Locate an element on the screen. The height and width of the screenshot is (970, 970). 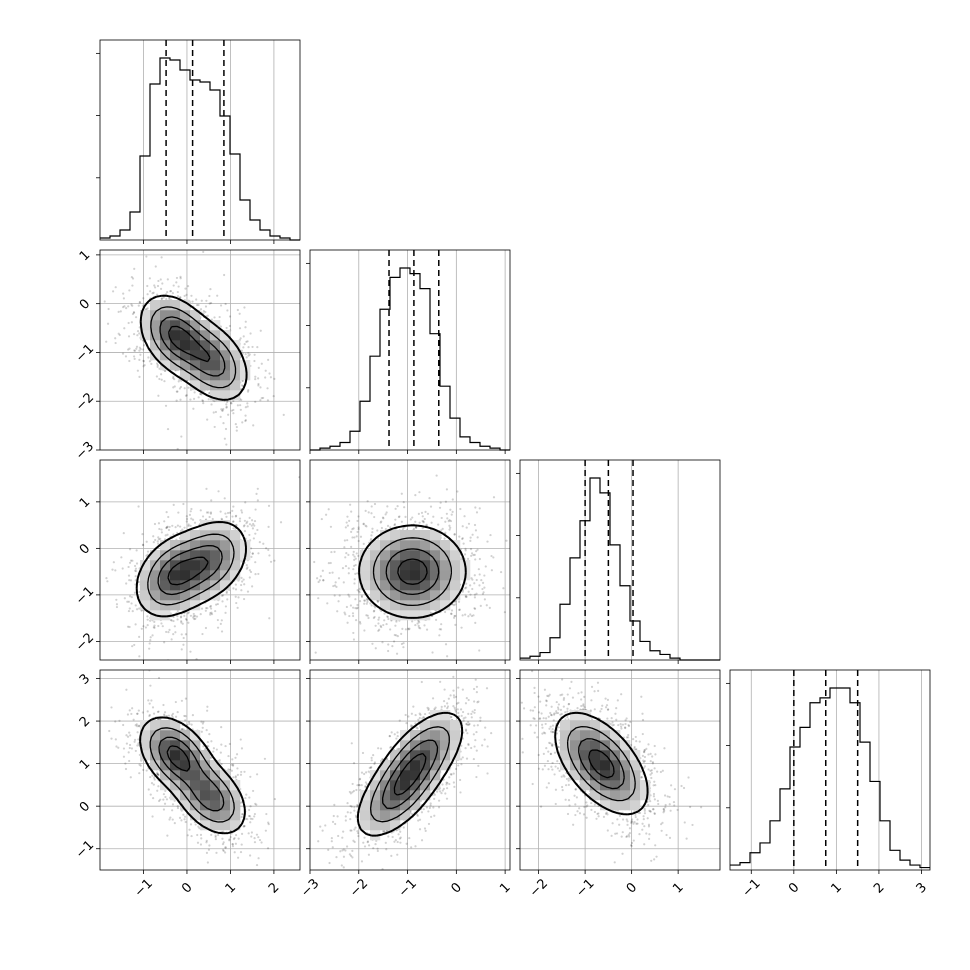
panel-frame is located at coordinates (200, 560).